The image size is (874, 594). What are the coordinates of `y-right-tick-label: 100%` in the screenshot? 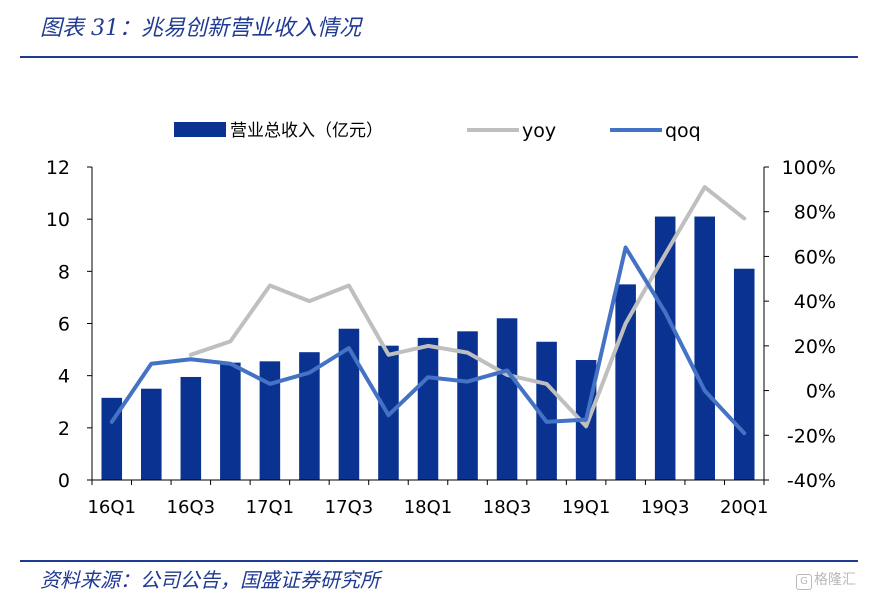 It's located at (809, 168).